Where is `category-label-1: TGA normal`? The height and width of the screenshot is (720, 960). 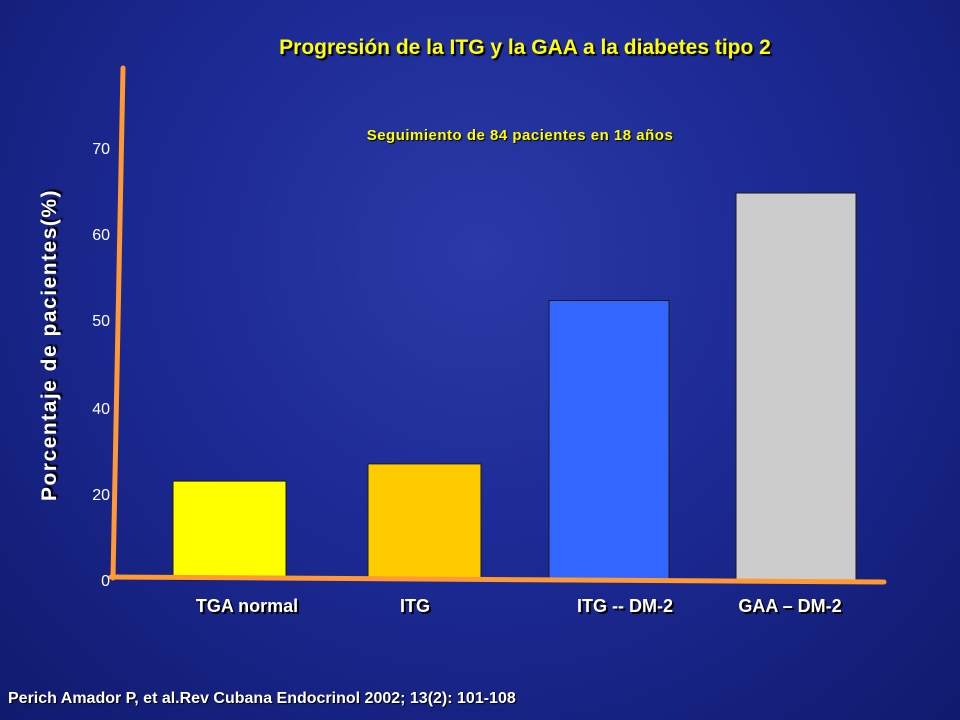 category-label-1: TGA normal is located at coordinates (247, 606).